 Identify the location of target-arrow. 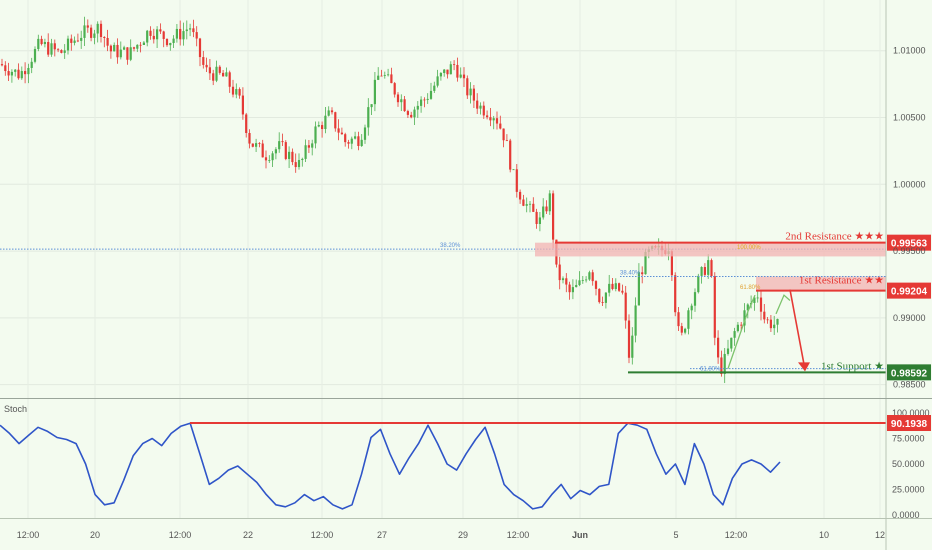
(797, 327).